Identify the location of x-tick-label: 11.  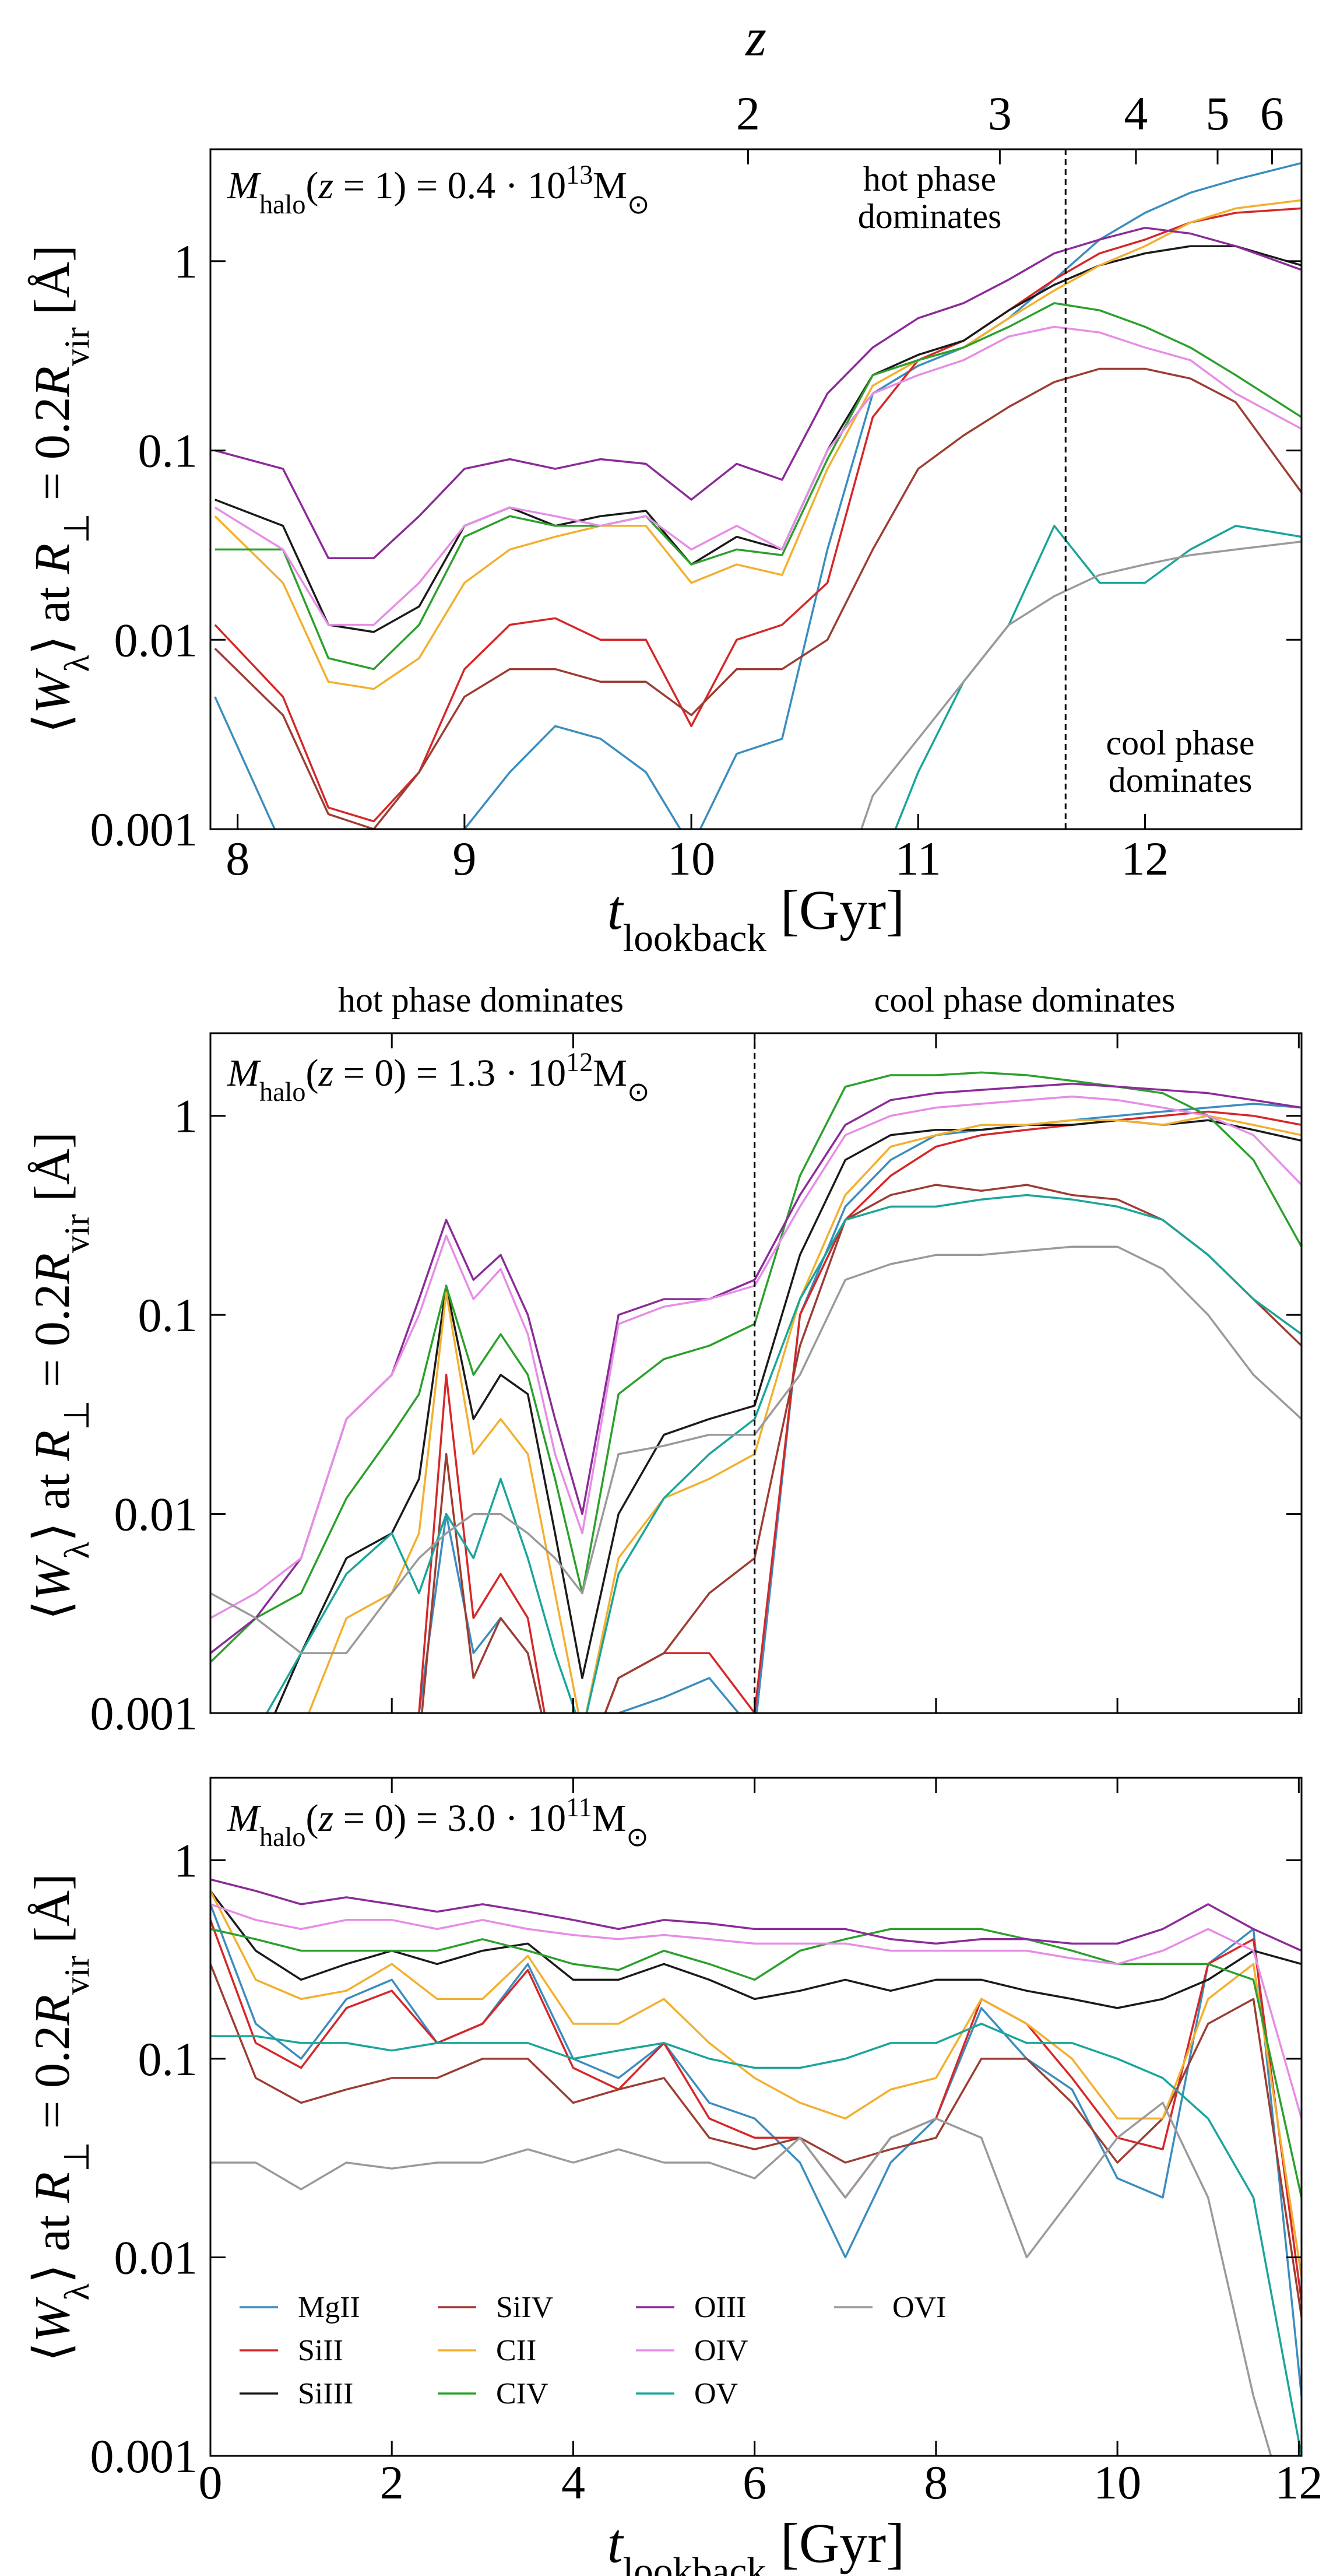
(918, 858).